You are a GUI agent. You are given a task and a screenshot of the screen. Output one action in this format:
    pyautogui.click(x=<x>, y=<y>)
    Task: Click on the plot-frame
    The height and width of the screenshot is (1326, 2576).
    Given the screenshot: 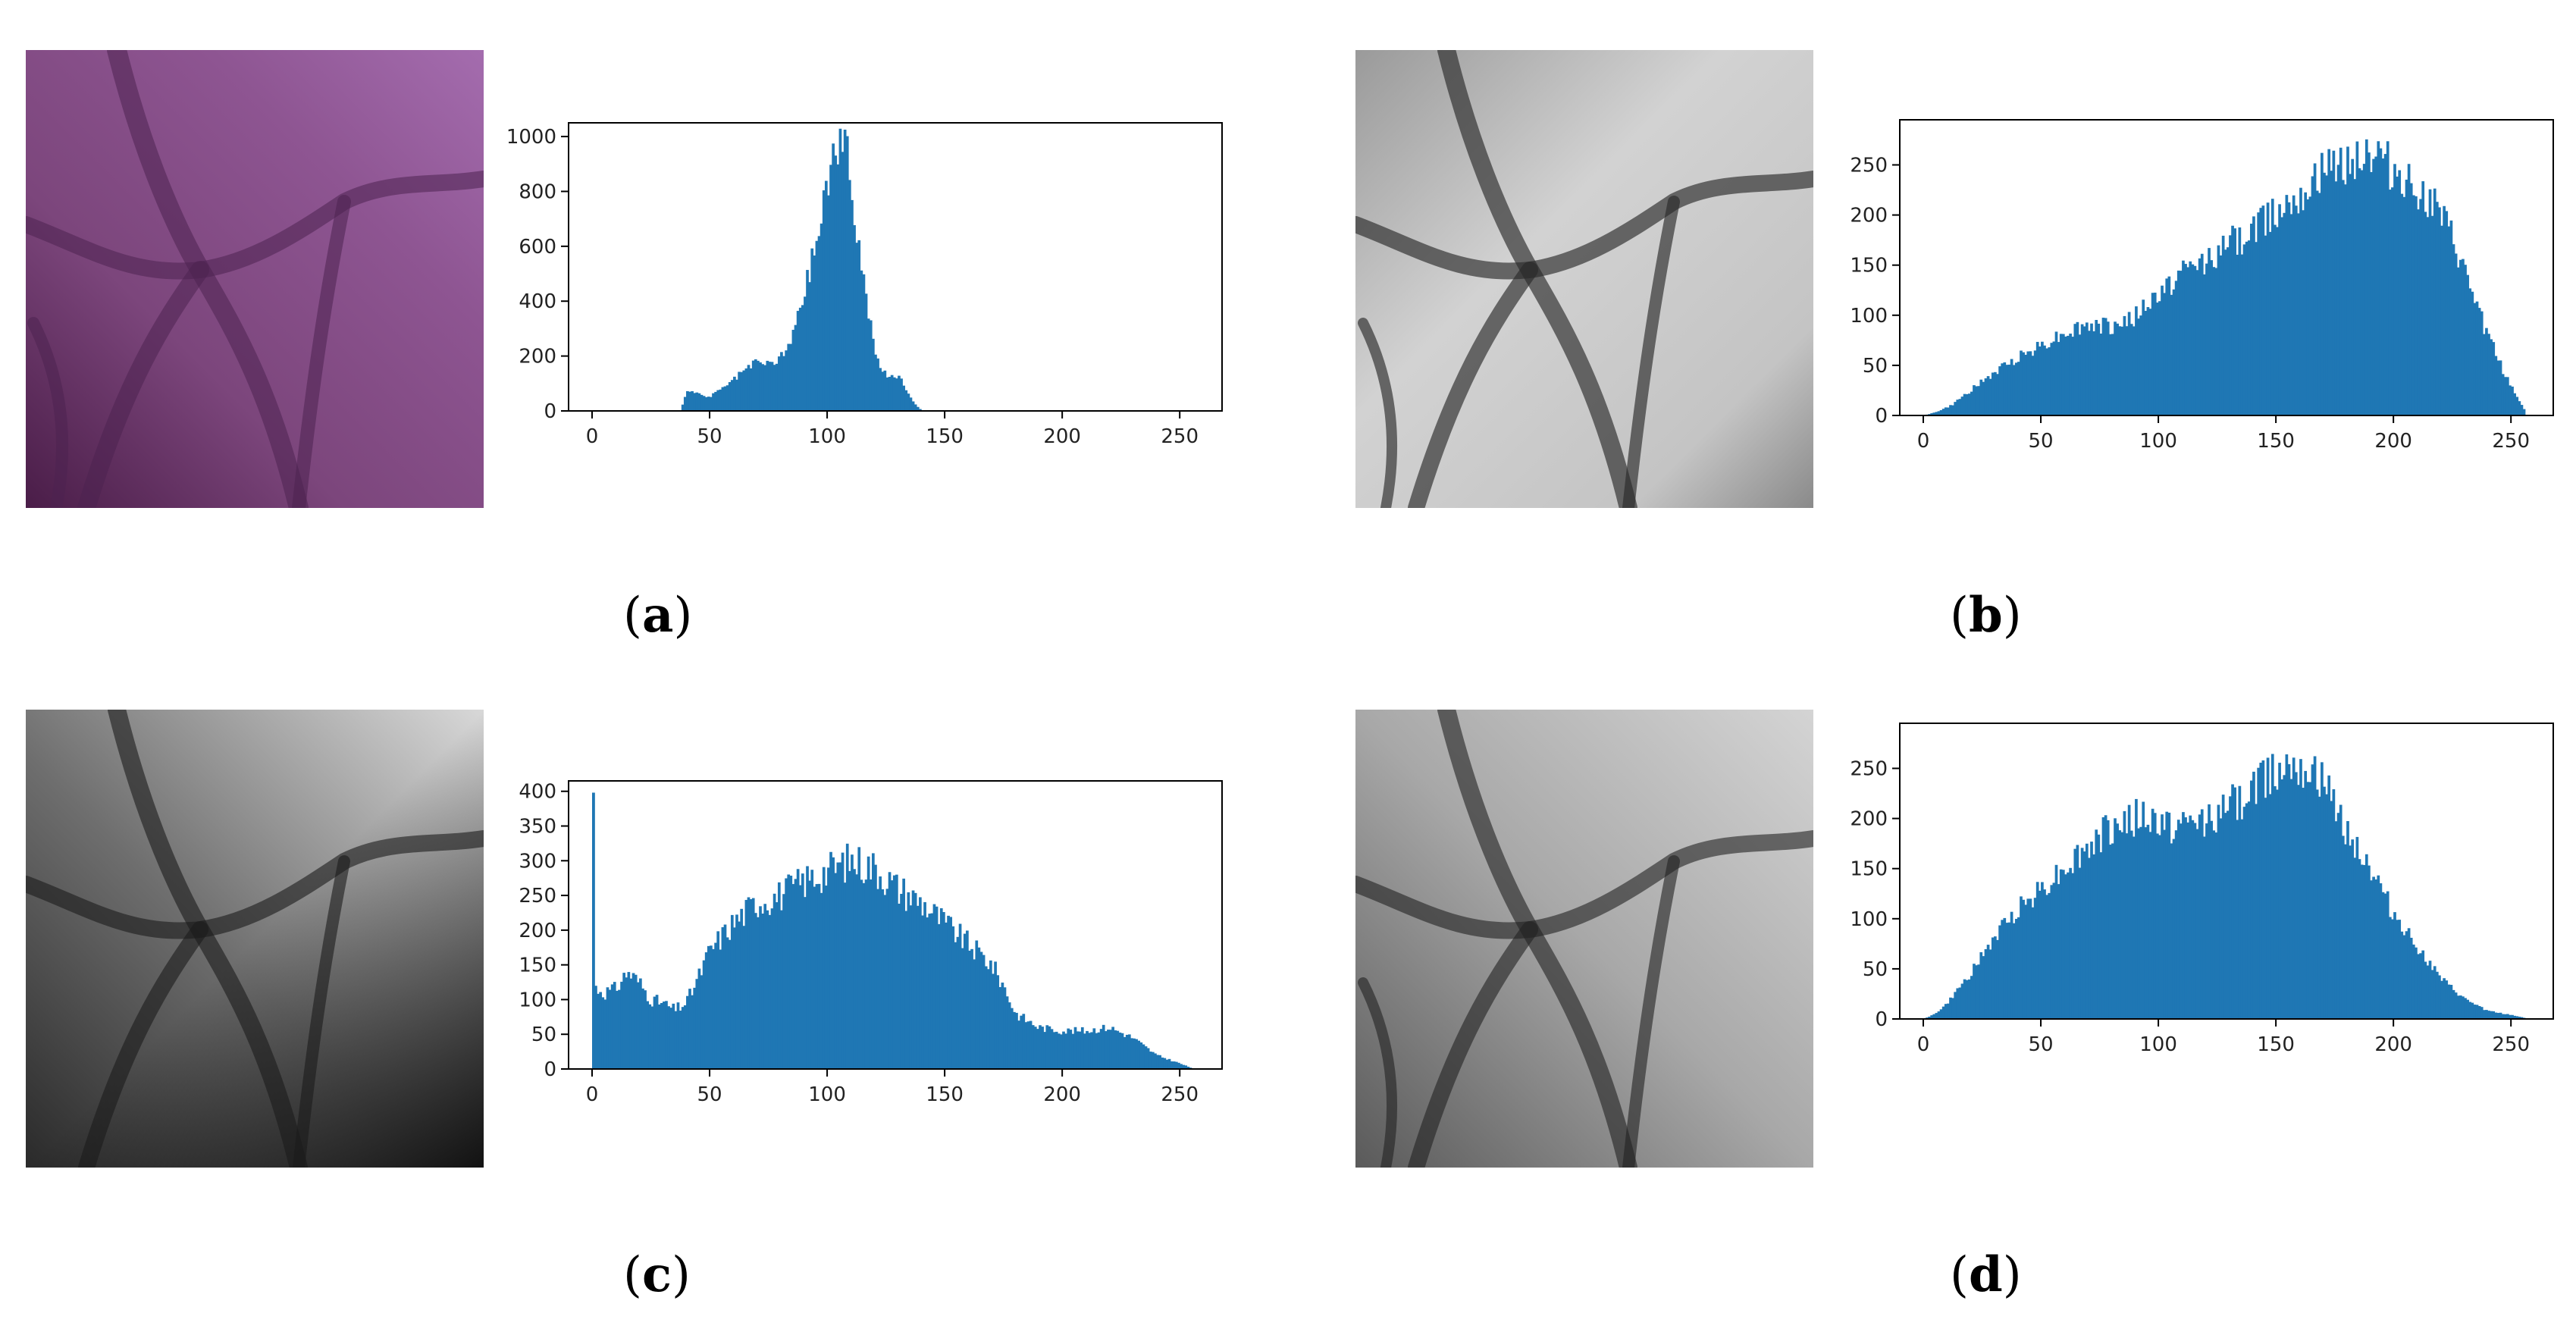 What is the action you would take?
    pyautogui.click(x=2227, y=267)
    